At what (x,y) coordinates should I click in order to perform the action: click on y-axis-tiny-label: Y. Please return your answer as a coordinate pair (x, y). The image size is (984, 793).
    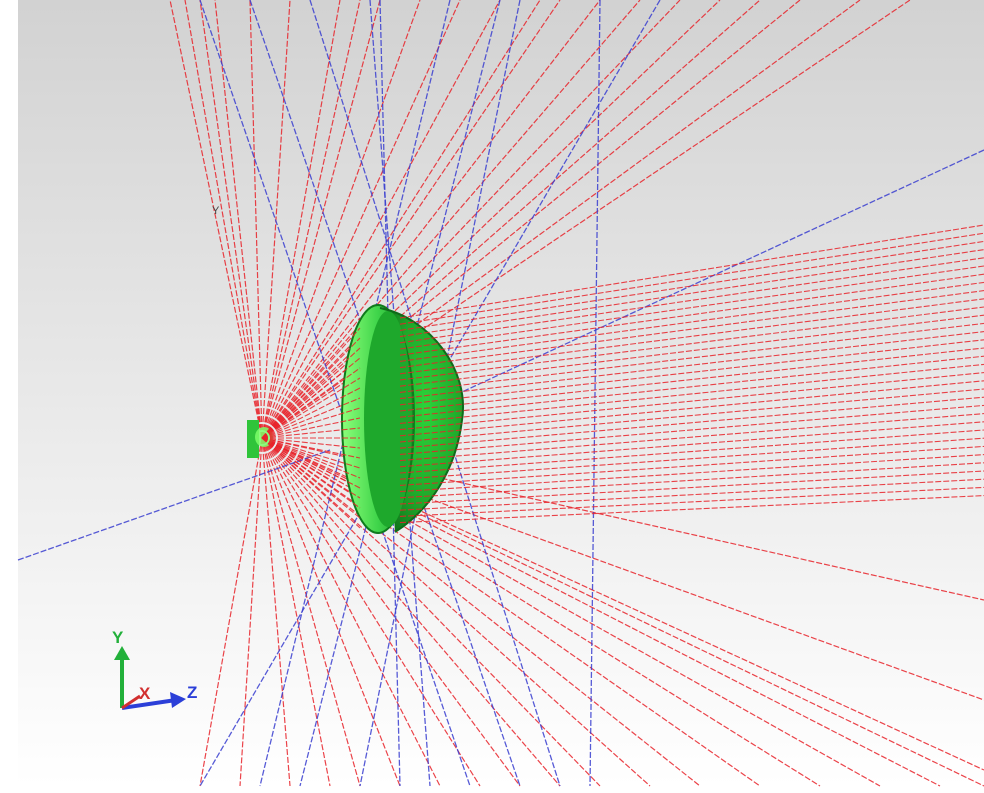
    Looking at the image, I should click on (216, 211).